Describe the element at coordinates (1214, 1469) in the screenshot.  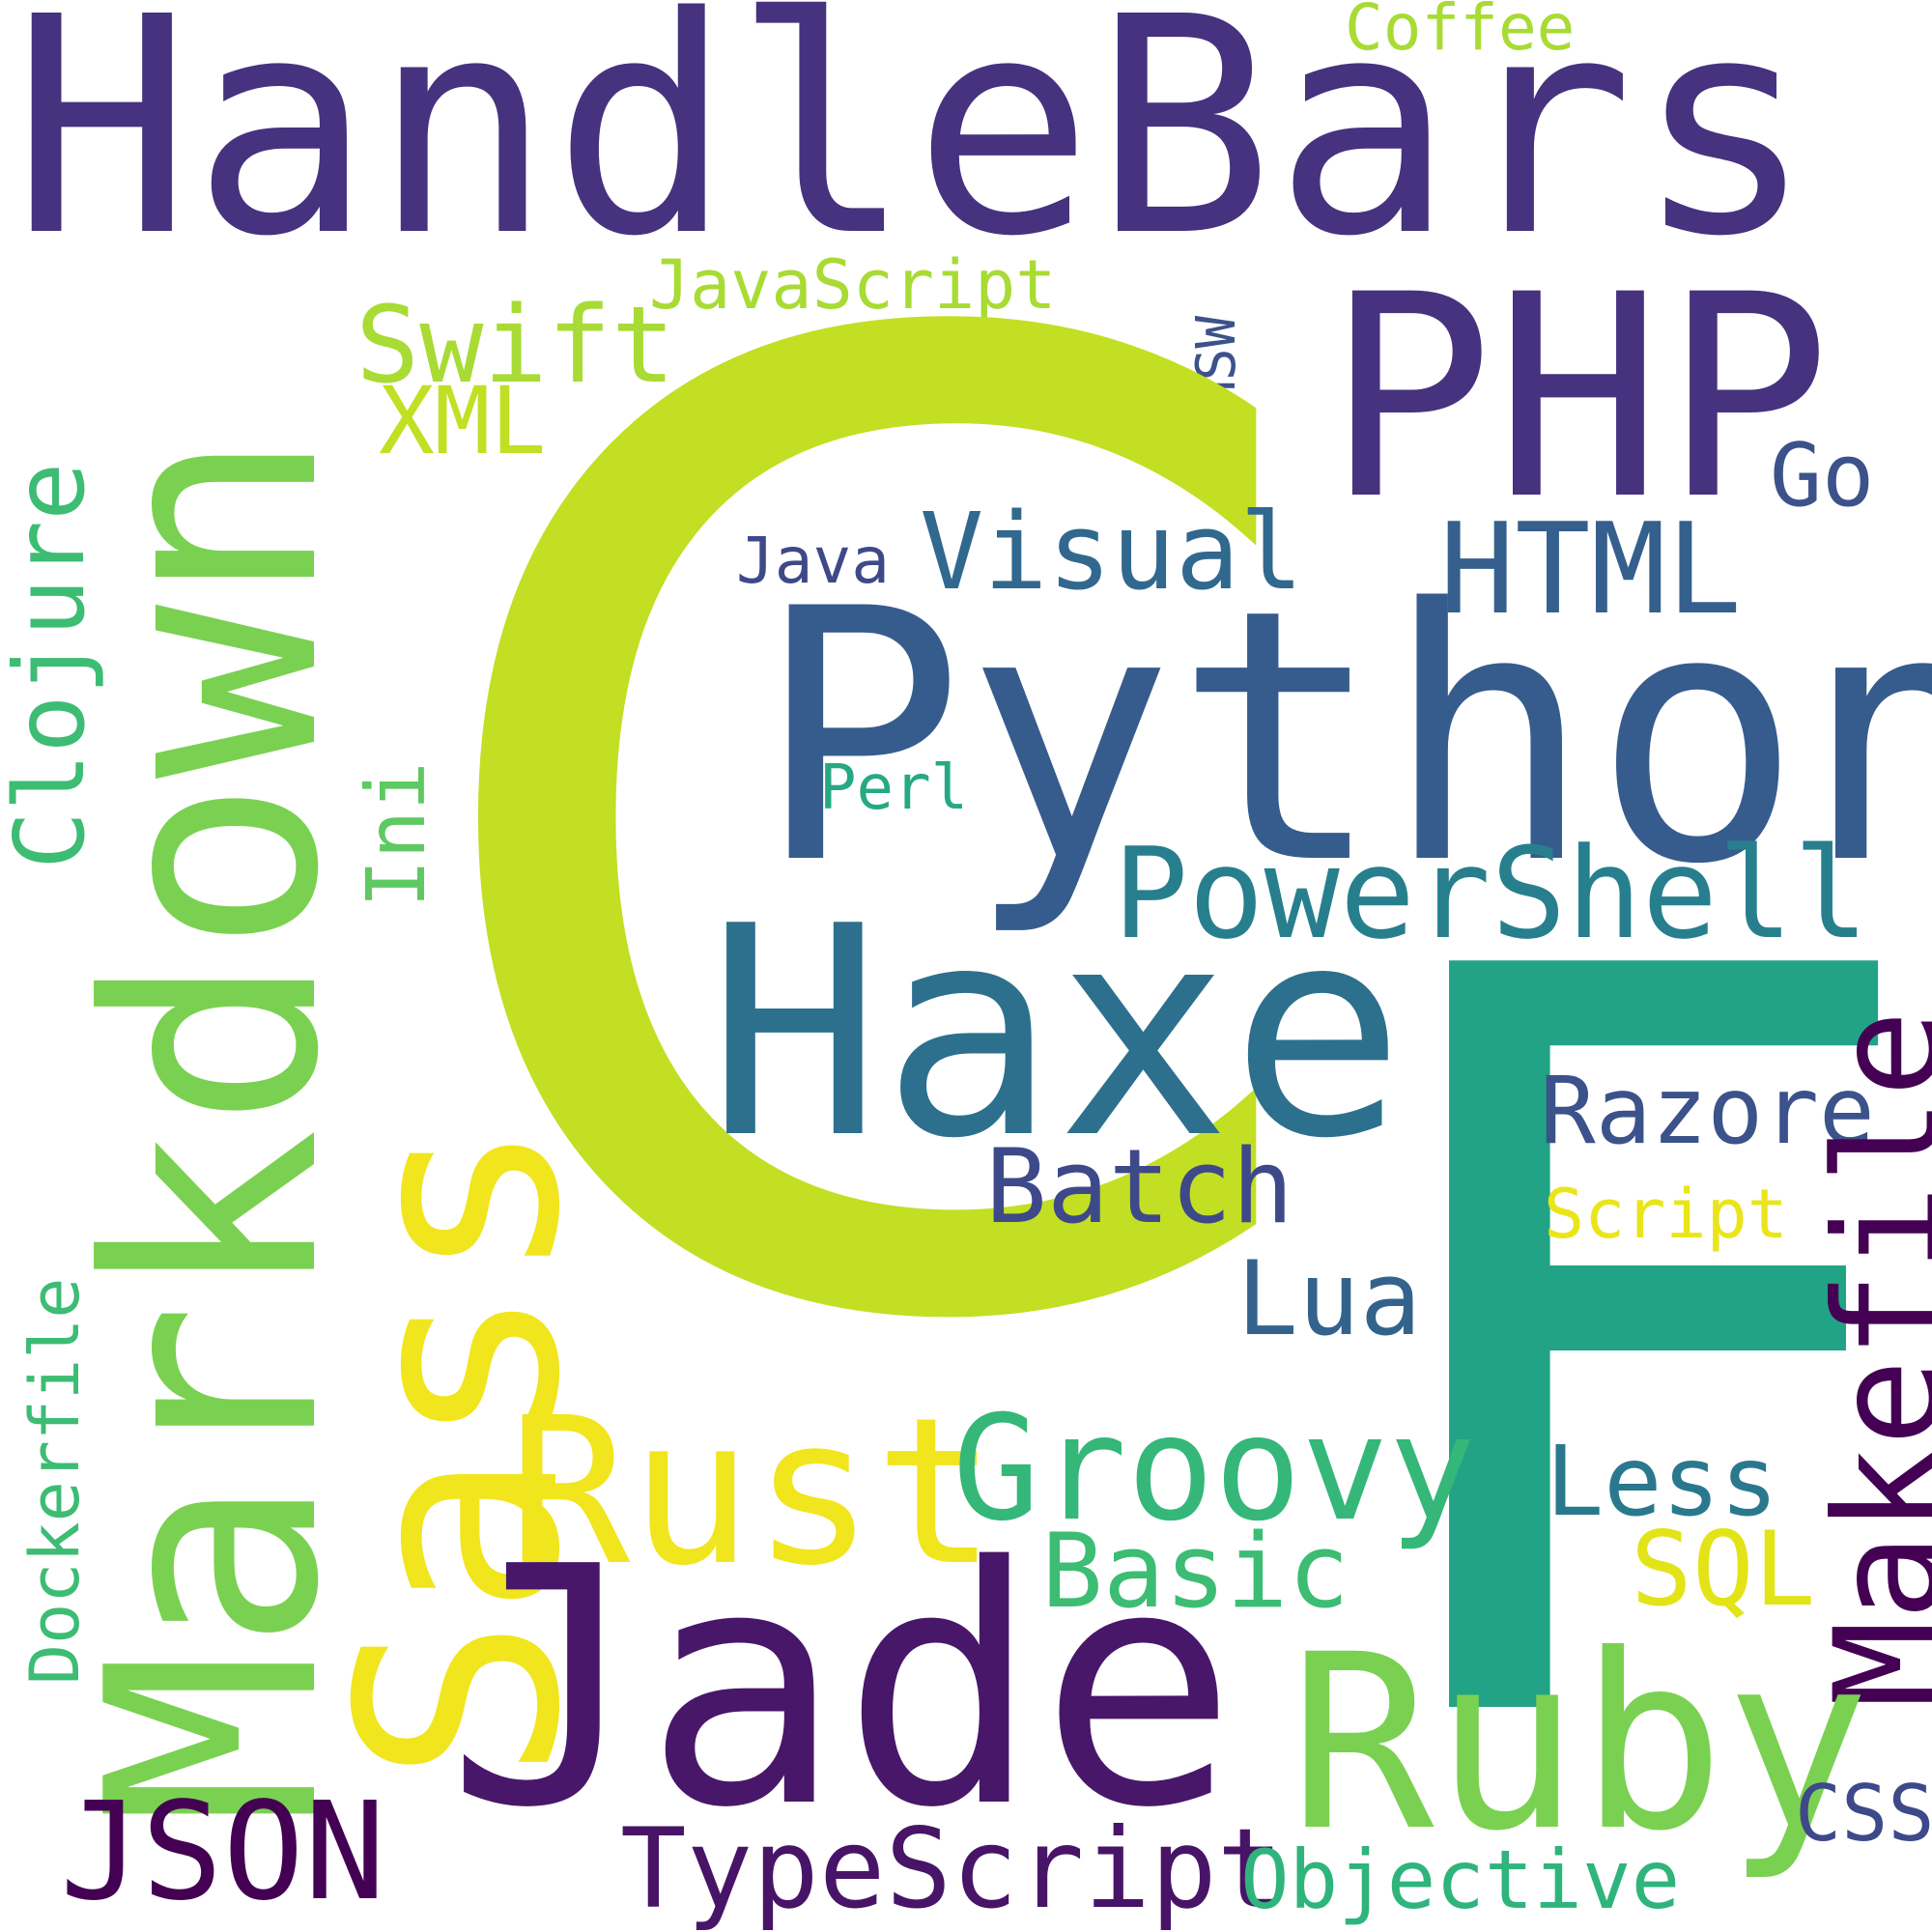
I see `word-groovy: Groovy` at that location.